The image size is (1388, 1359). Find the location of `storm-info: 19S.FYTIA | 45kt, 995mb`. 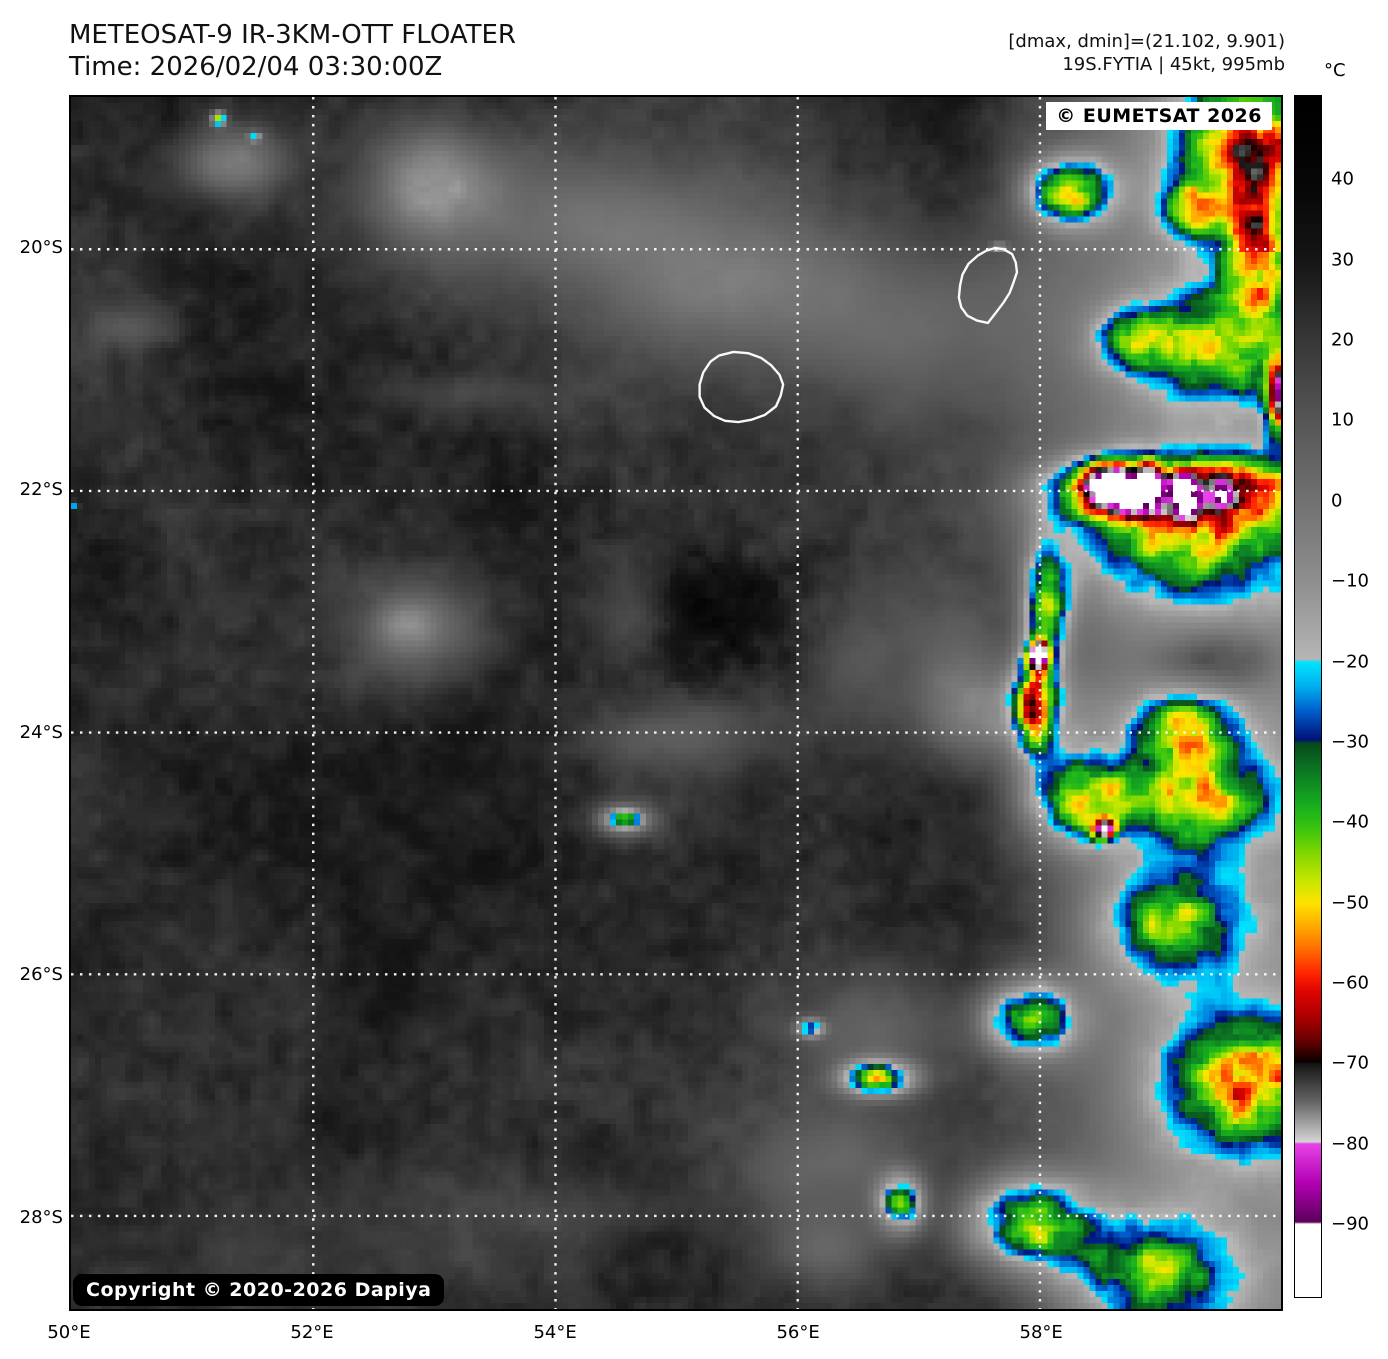

storm-info: 19S.FYTIA | 45kt, 995mb is located at coordinates (1173, 65).